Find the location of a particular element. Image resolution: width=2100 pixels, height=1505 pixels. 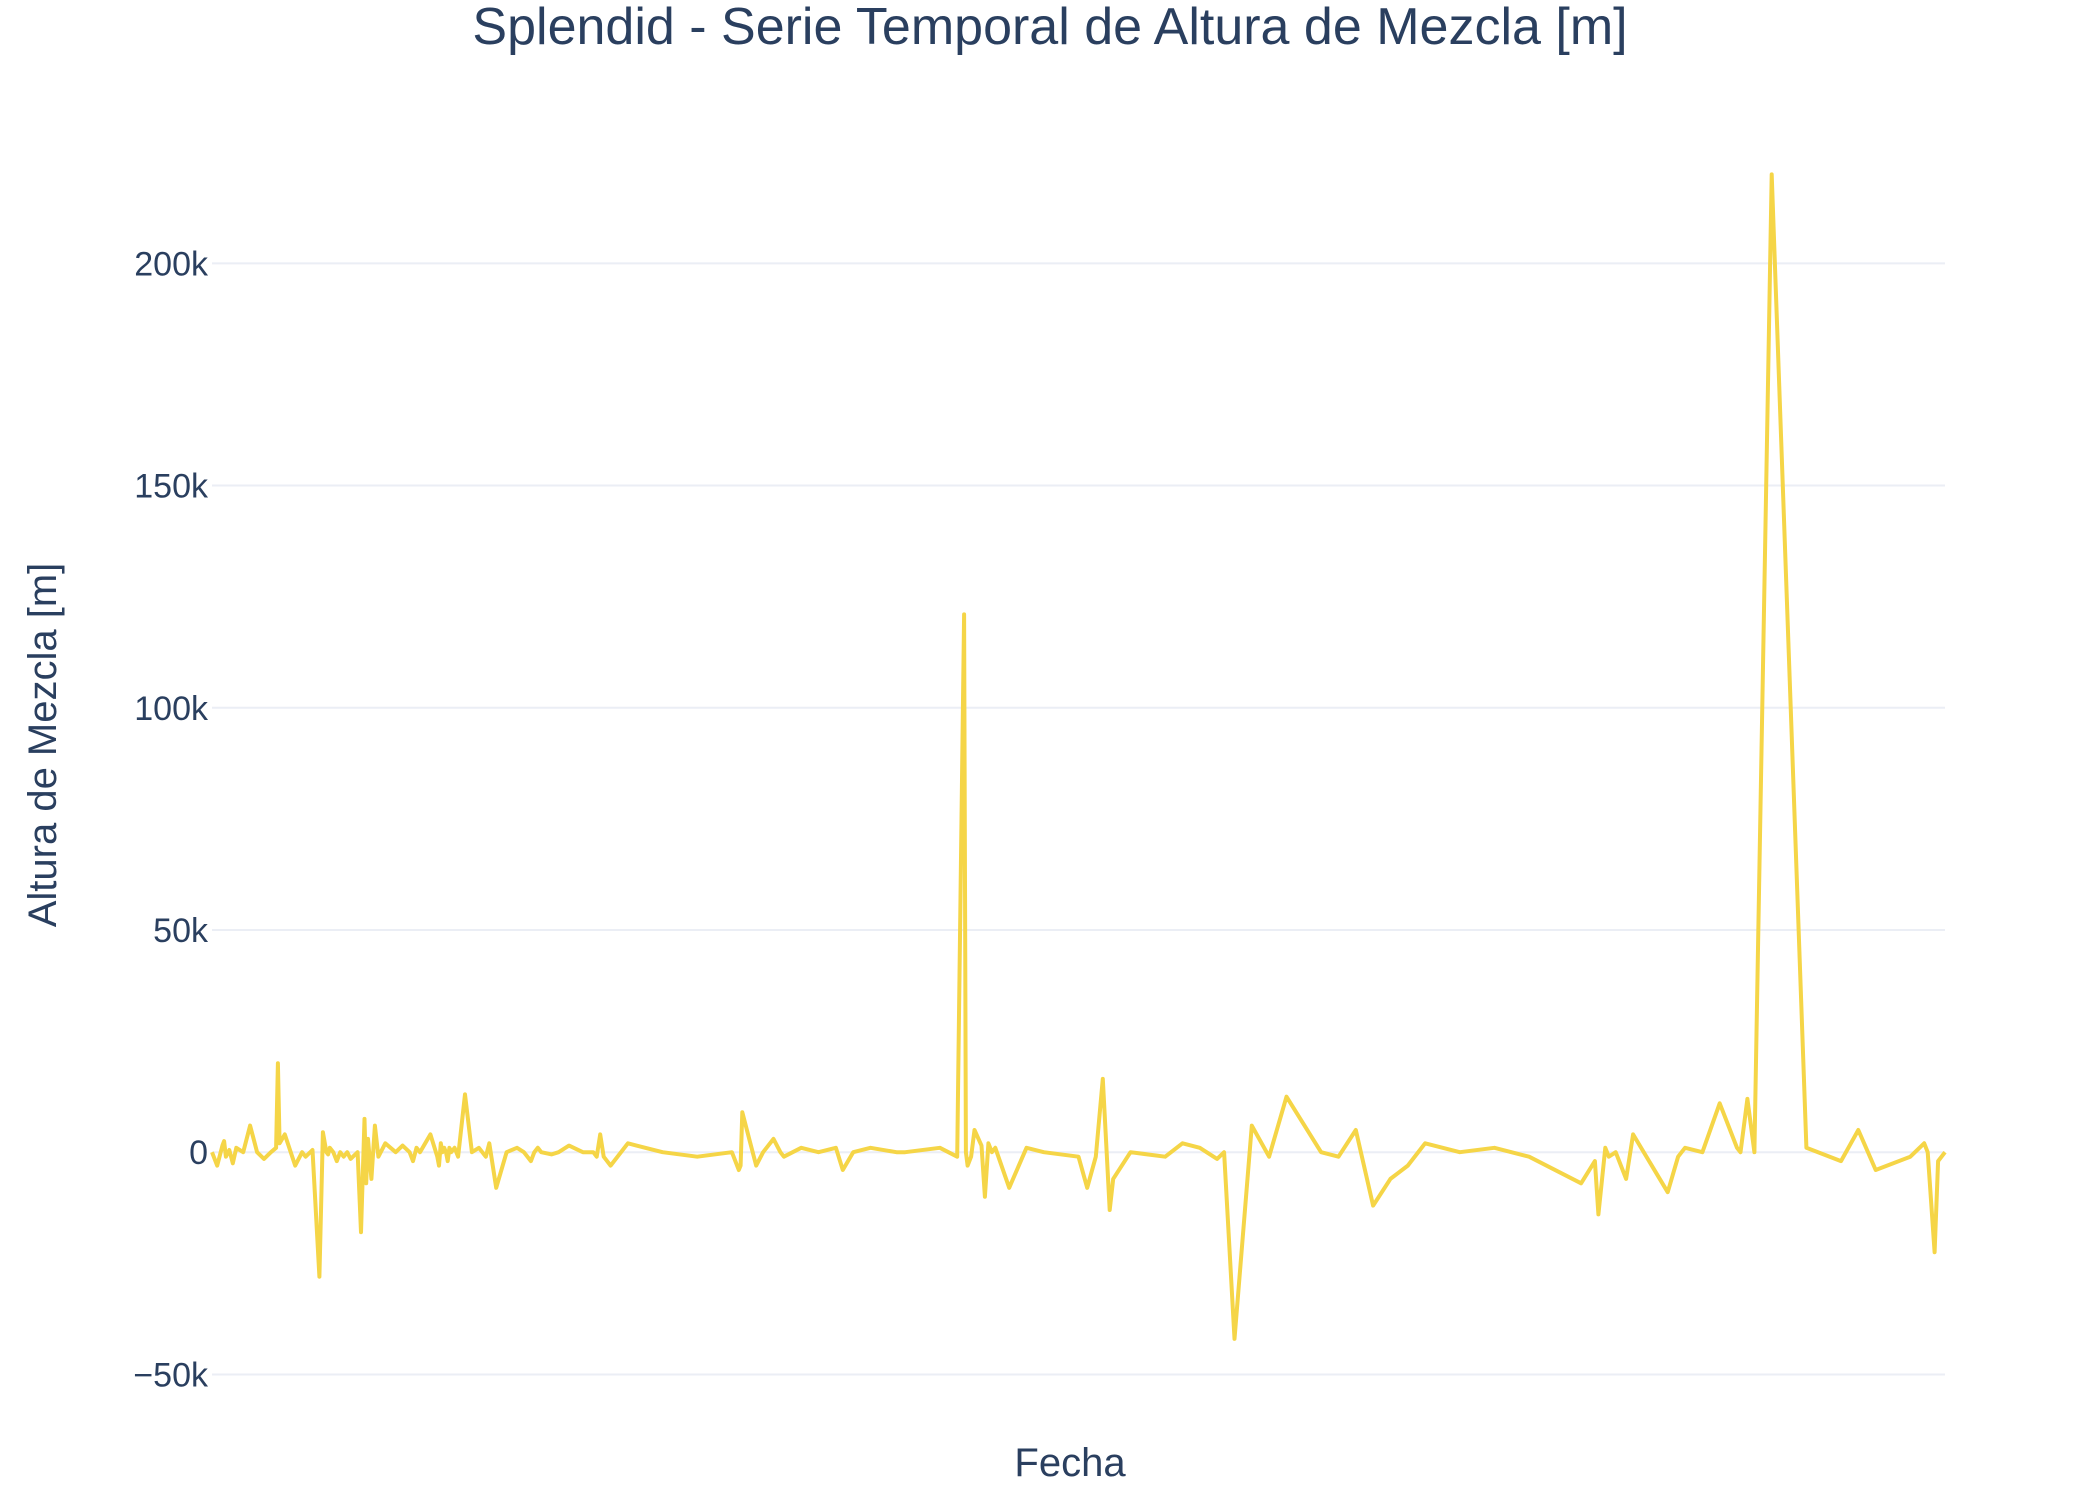

y-axis-title: Altura de Mezcla [m] is located at coordinates (43, 745).